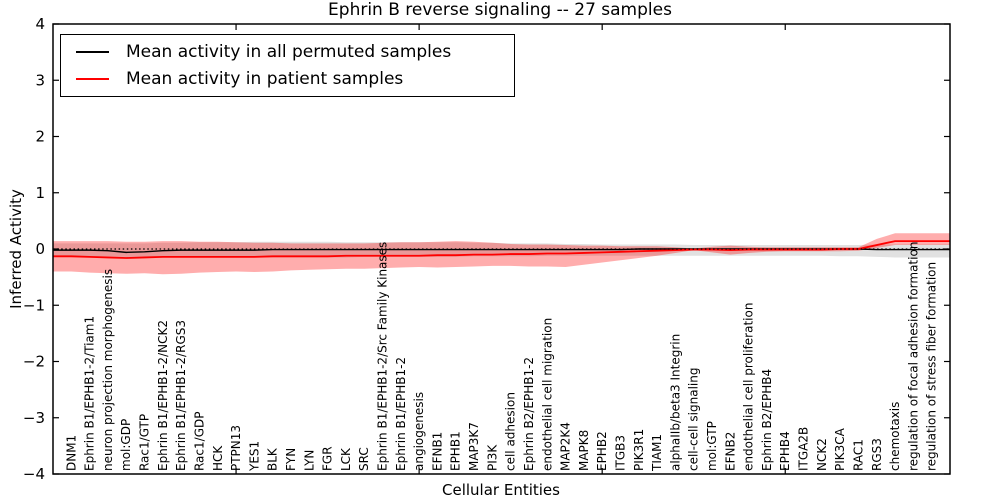 The height and width of the screenshot is (500, 1000). I want to click on y-tick-label: −4, so click(34, 474).